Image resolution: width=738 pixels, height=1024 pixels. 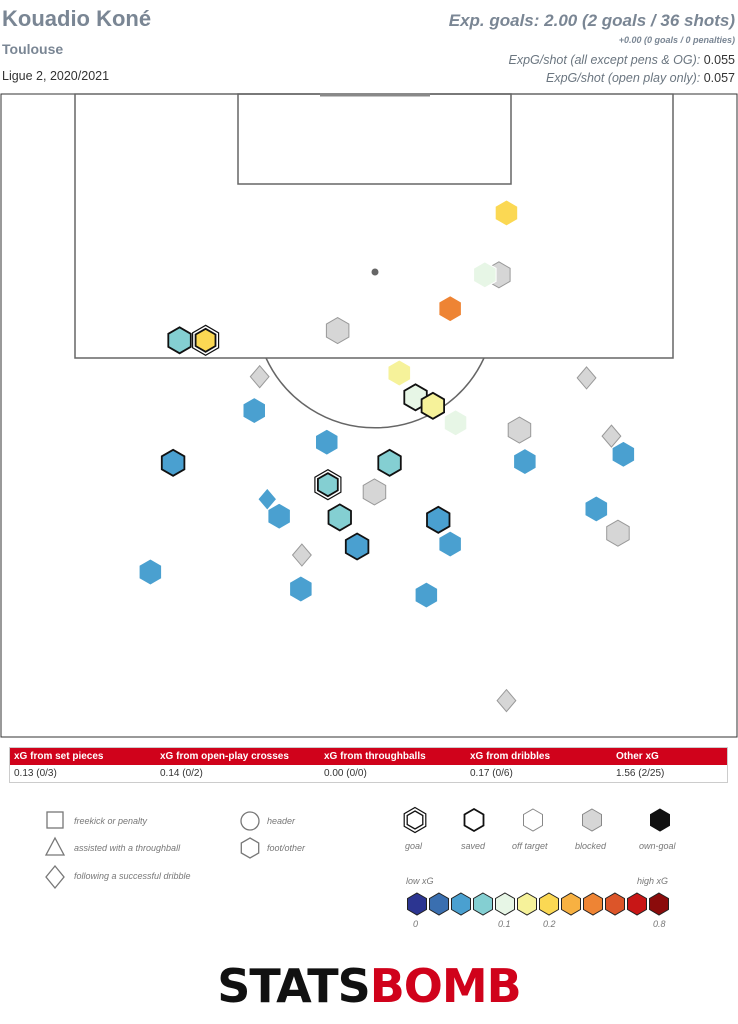 What do you see at coordinates (55, 877) in the screenshot?
I see `diamond-icon` at bounding box center [55, 877].